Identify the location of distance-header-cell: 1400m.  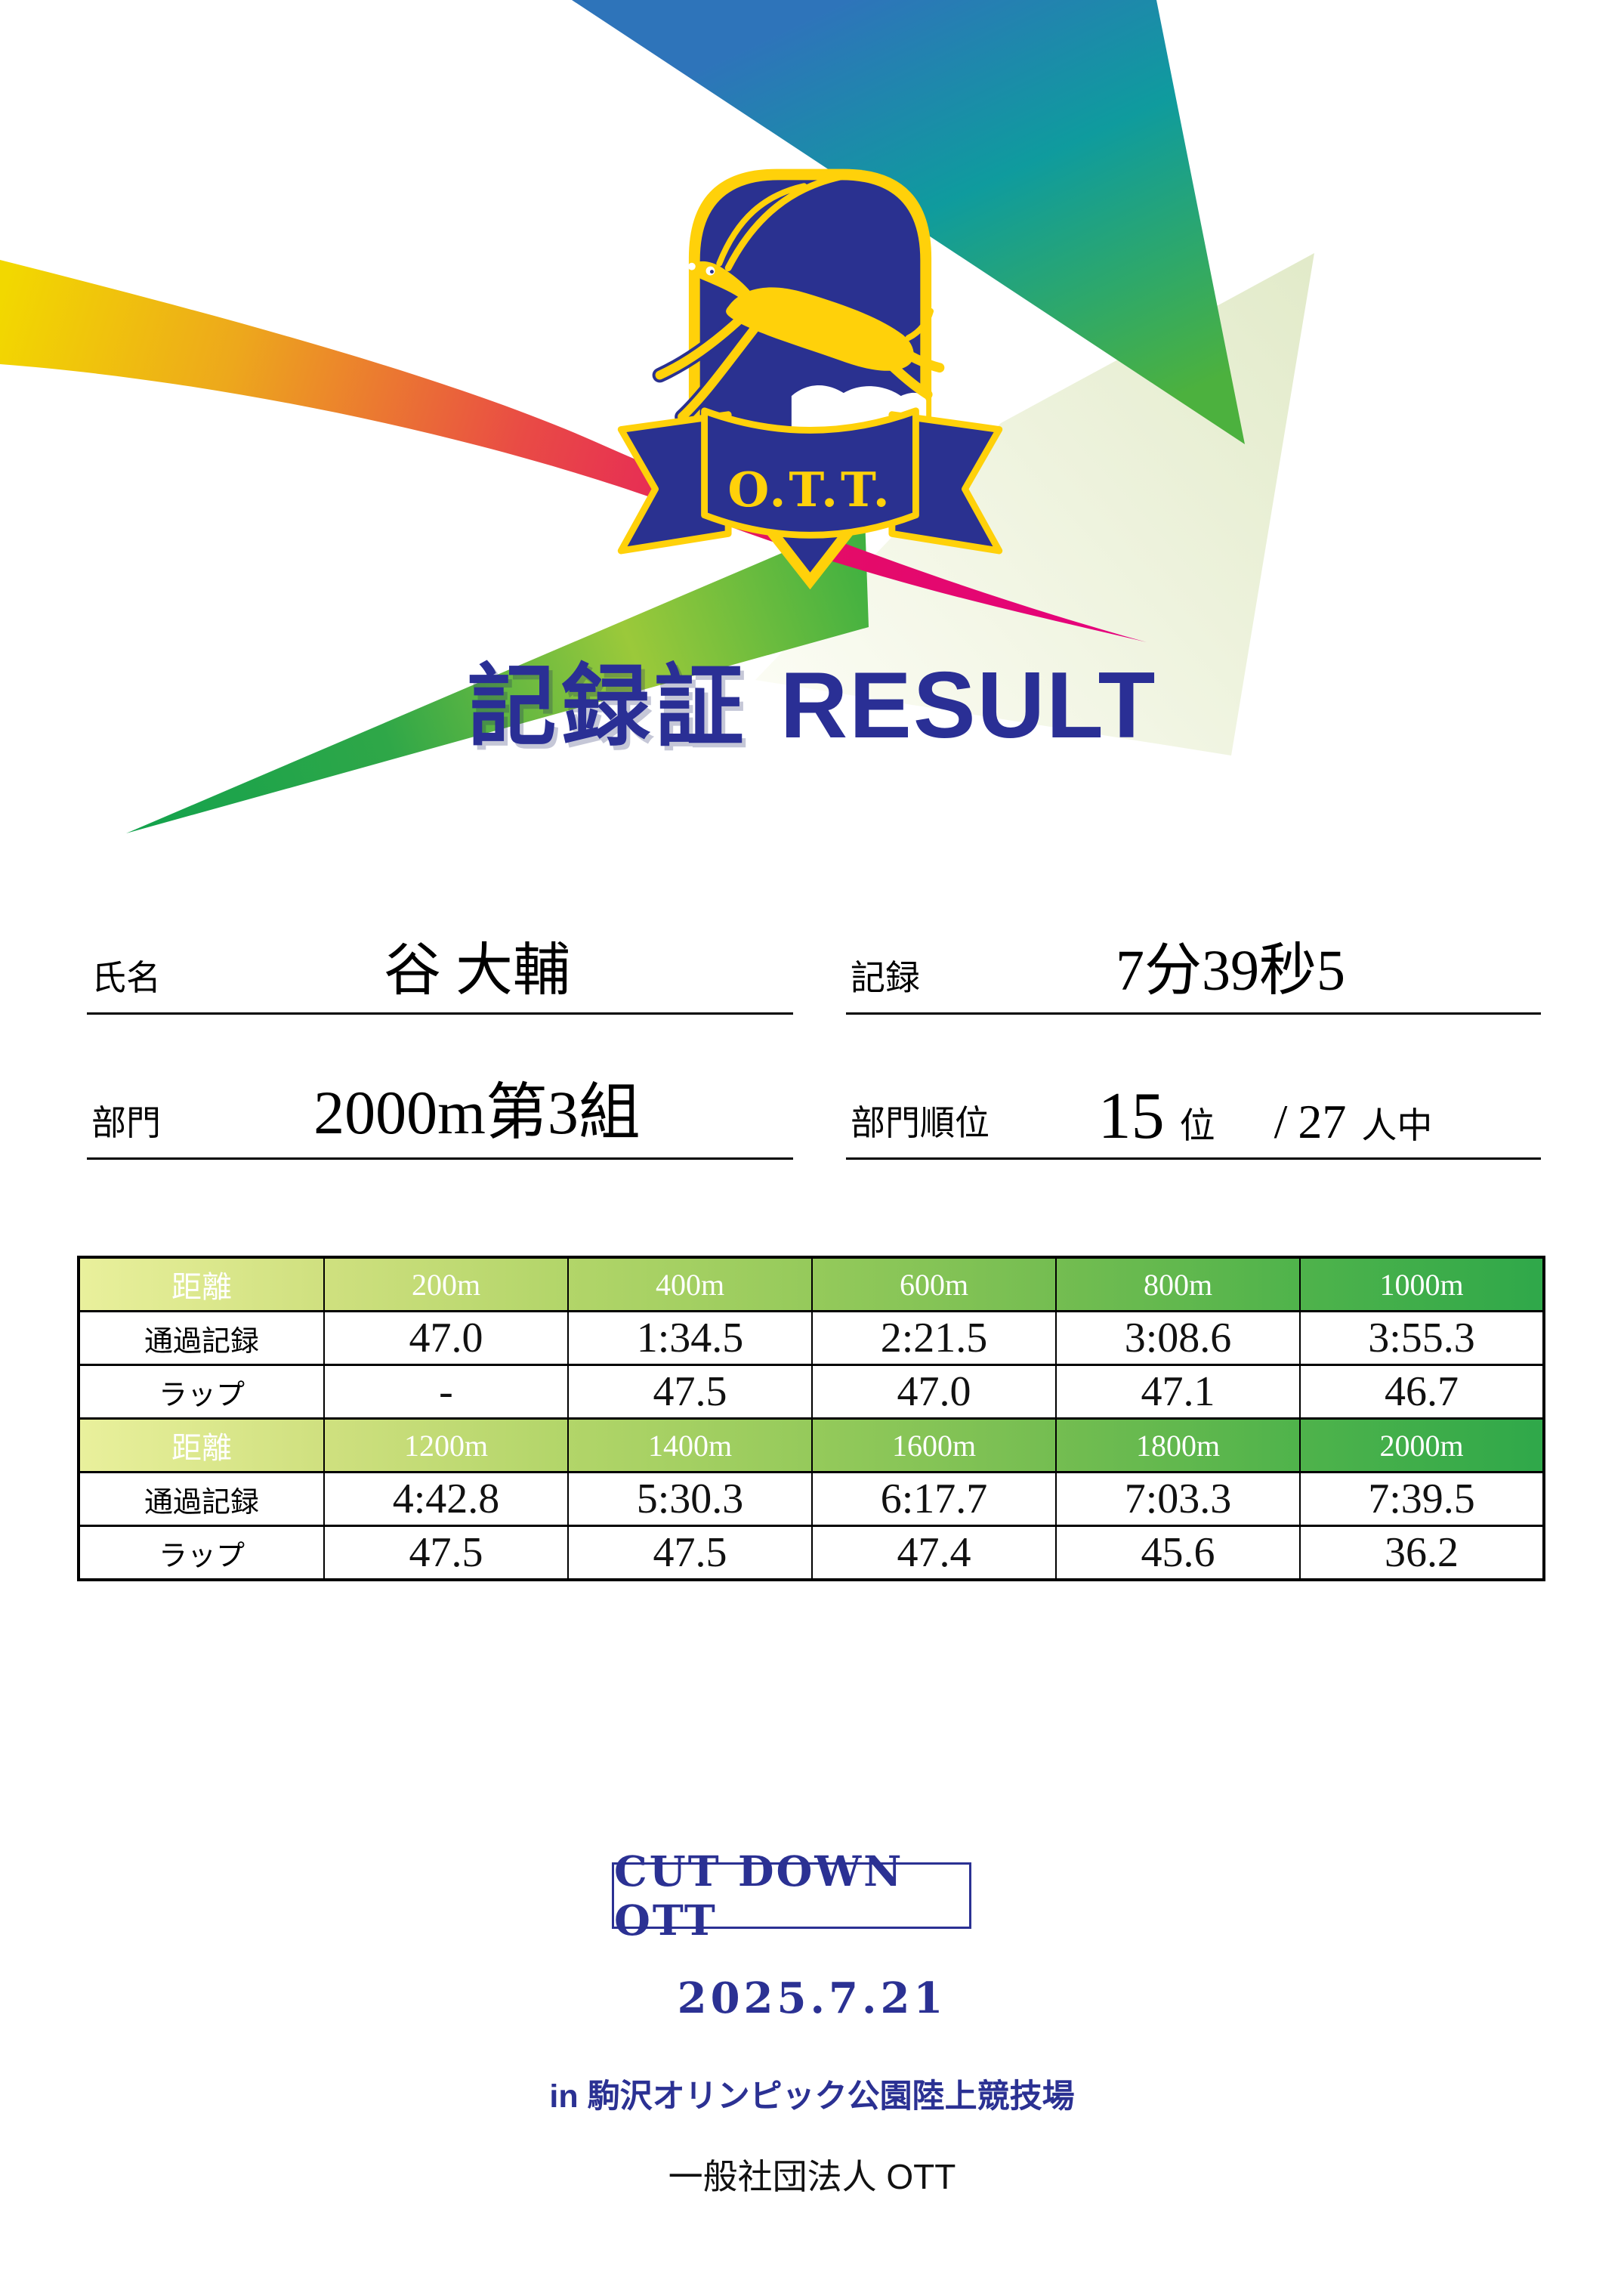
(690, 1445).